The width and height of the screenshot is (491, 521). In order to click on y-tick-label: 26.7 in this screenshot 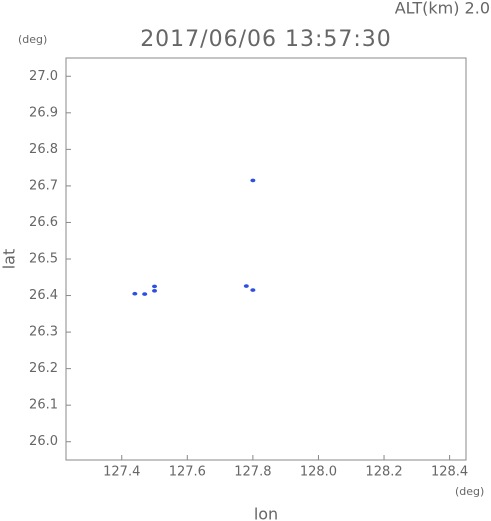, I will do `click(43, 185)`.